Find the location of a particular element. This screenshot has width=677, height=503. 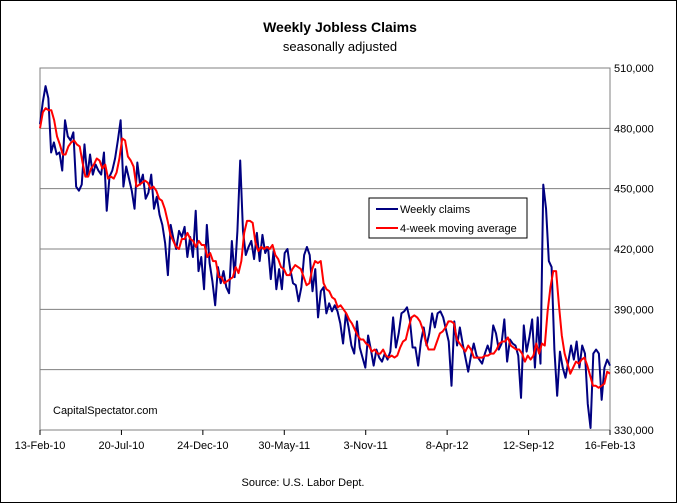

y-tick-label: 360,000 is located at coordinates (634, 371).